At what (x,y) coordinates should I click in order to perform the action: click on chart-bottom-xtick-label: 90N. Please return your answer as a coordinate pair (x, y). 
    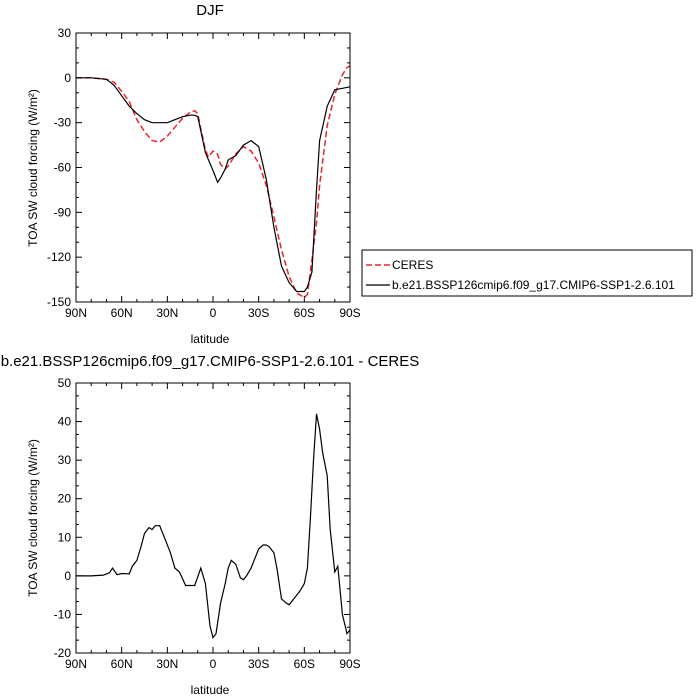
    Looking at the image, I should click on (76, 664).